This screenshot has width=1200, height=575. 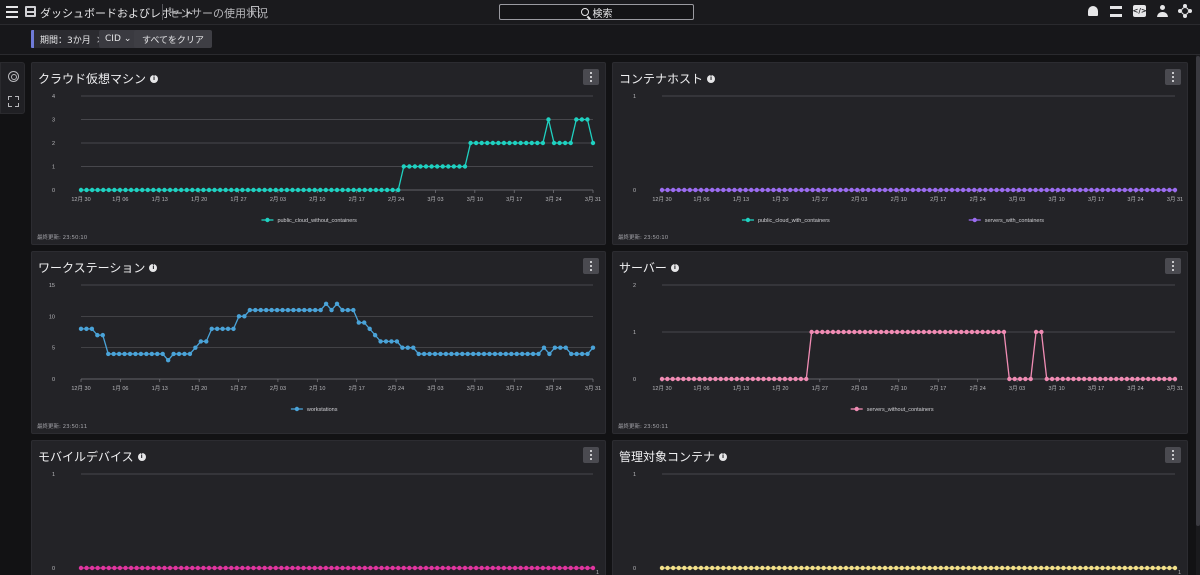 What do you see at coordinates (13, 101) in the screenshot?
I see `expand-icon` at bounding box center [13, 101].